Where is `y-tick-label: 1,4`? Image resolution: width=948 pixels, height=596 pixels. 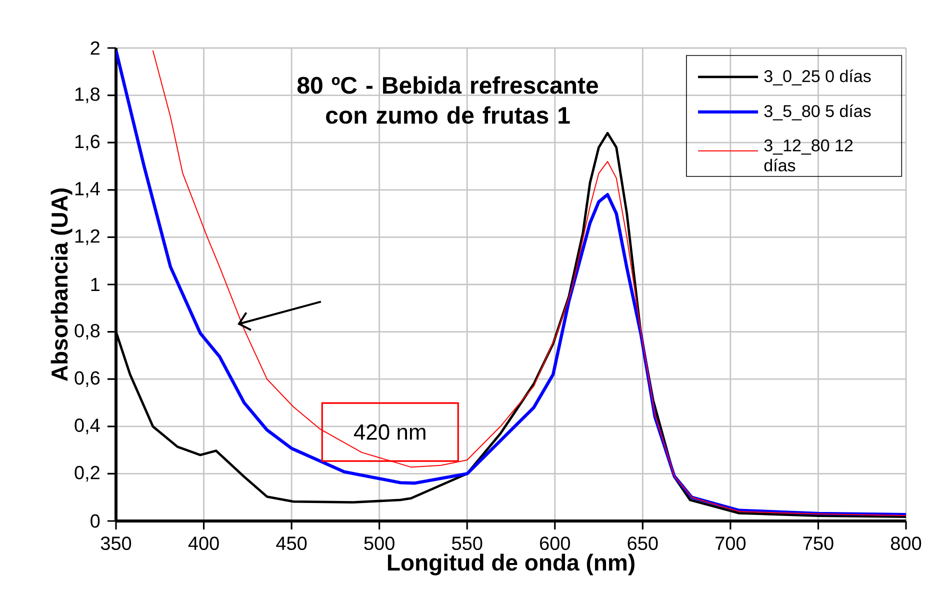 y-tick-label: 1,4 is located at coordinates (87, 190).